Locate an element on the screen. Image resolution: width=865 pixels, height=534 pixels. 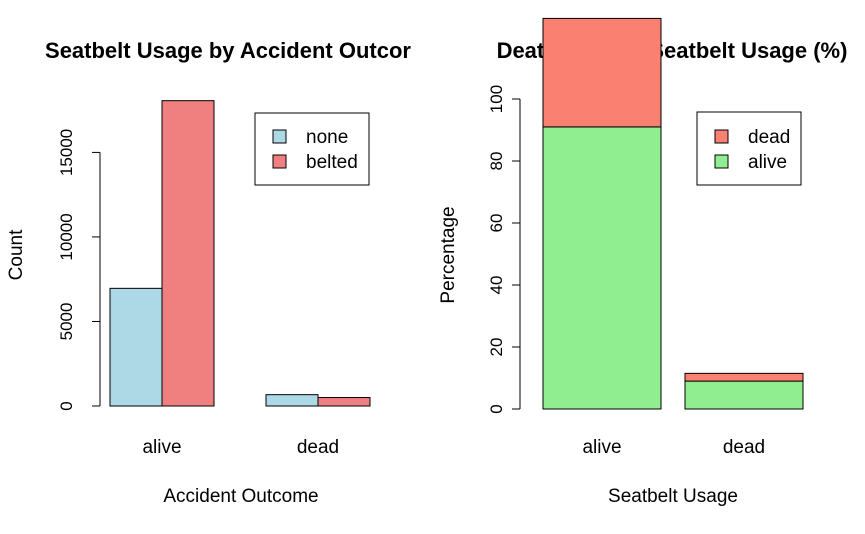
chart-right-legend: dead alive is located at coordinates (749, 148).